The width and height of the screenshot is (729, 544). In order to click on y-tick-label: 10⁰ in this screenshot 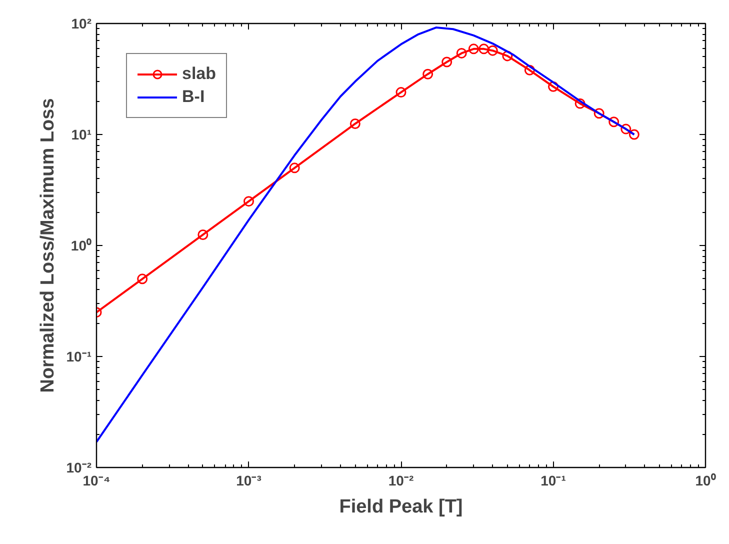, I will do `click(81, 246)`.